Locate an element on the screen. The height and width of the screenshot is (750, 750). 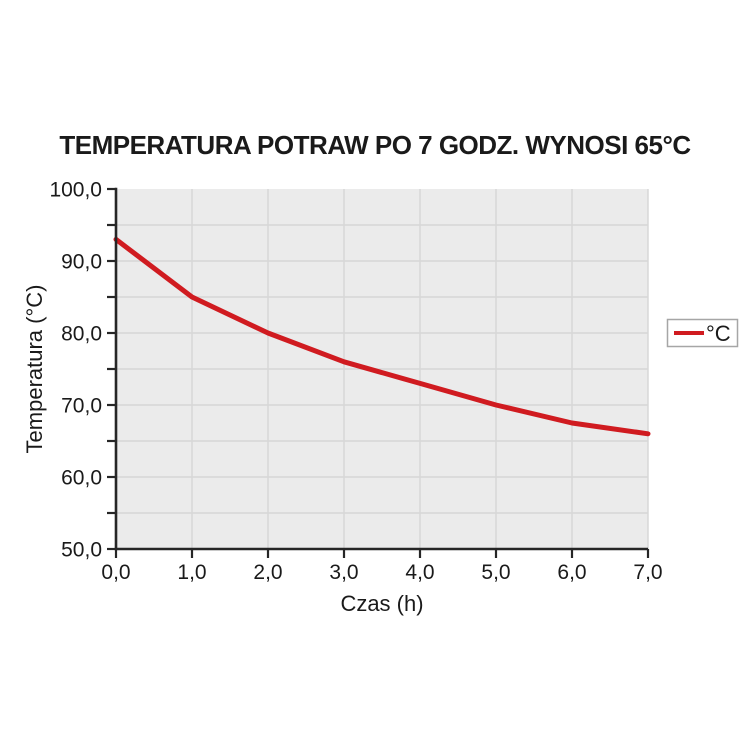
x-tick-label: 3,0 is located at coordinates (343, 572).